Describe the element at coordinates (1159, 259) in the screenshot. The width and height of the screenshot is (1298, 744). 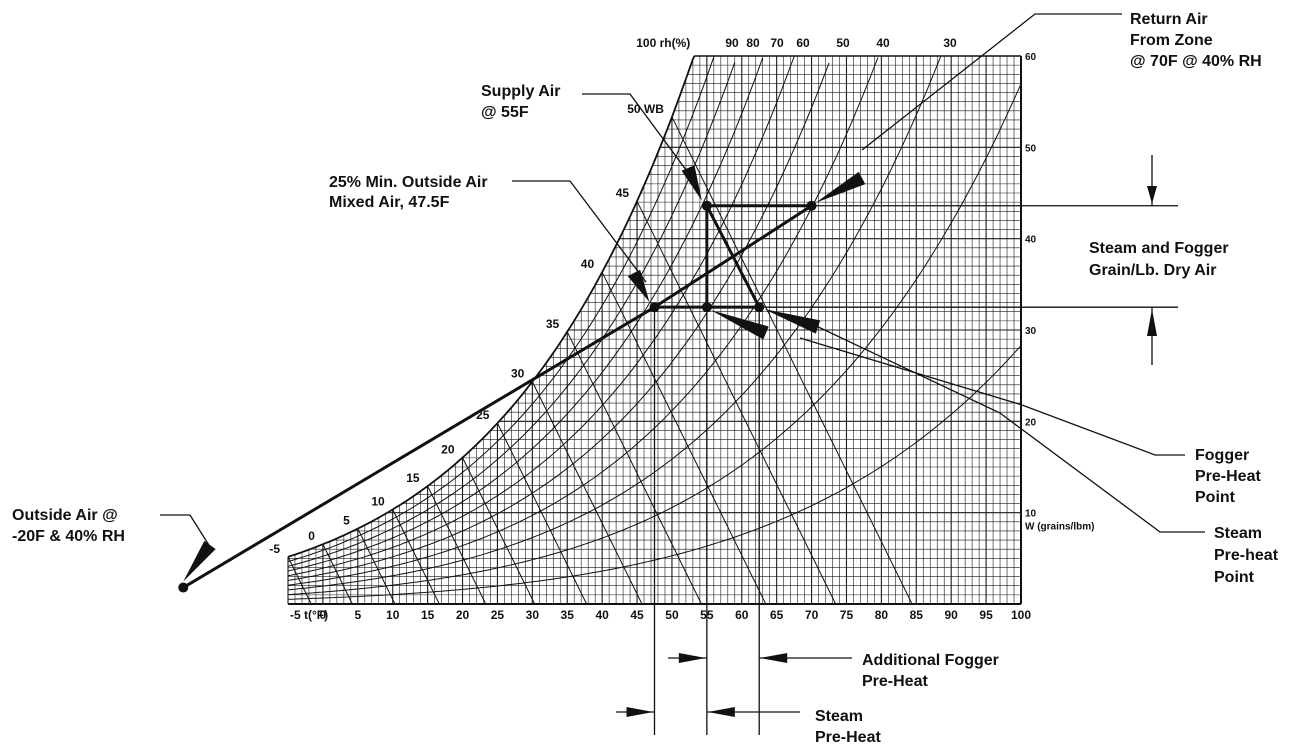
I see `steam-fogger-annotation: Steam and Fogger Grain/Lb. Dry Air` at that location.